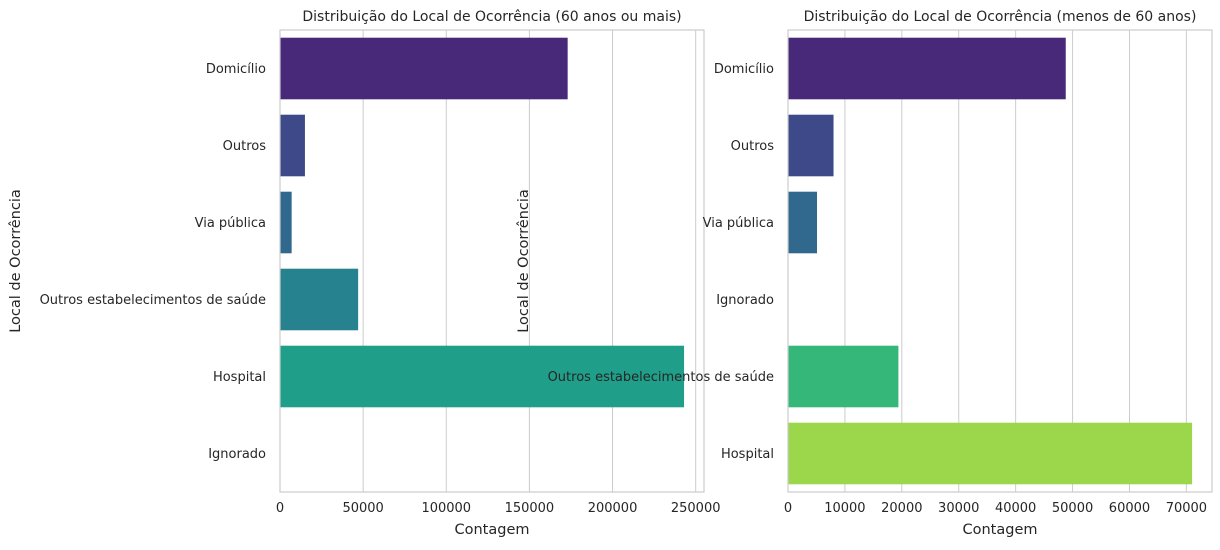 The height and width of the screenshot is (550, 1220). Describe the element at coordinates (1015, 508) in the screenshot. I see `x-tick-label: 40000` at that location.